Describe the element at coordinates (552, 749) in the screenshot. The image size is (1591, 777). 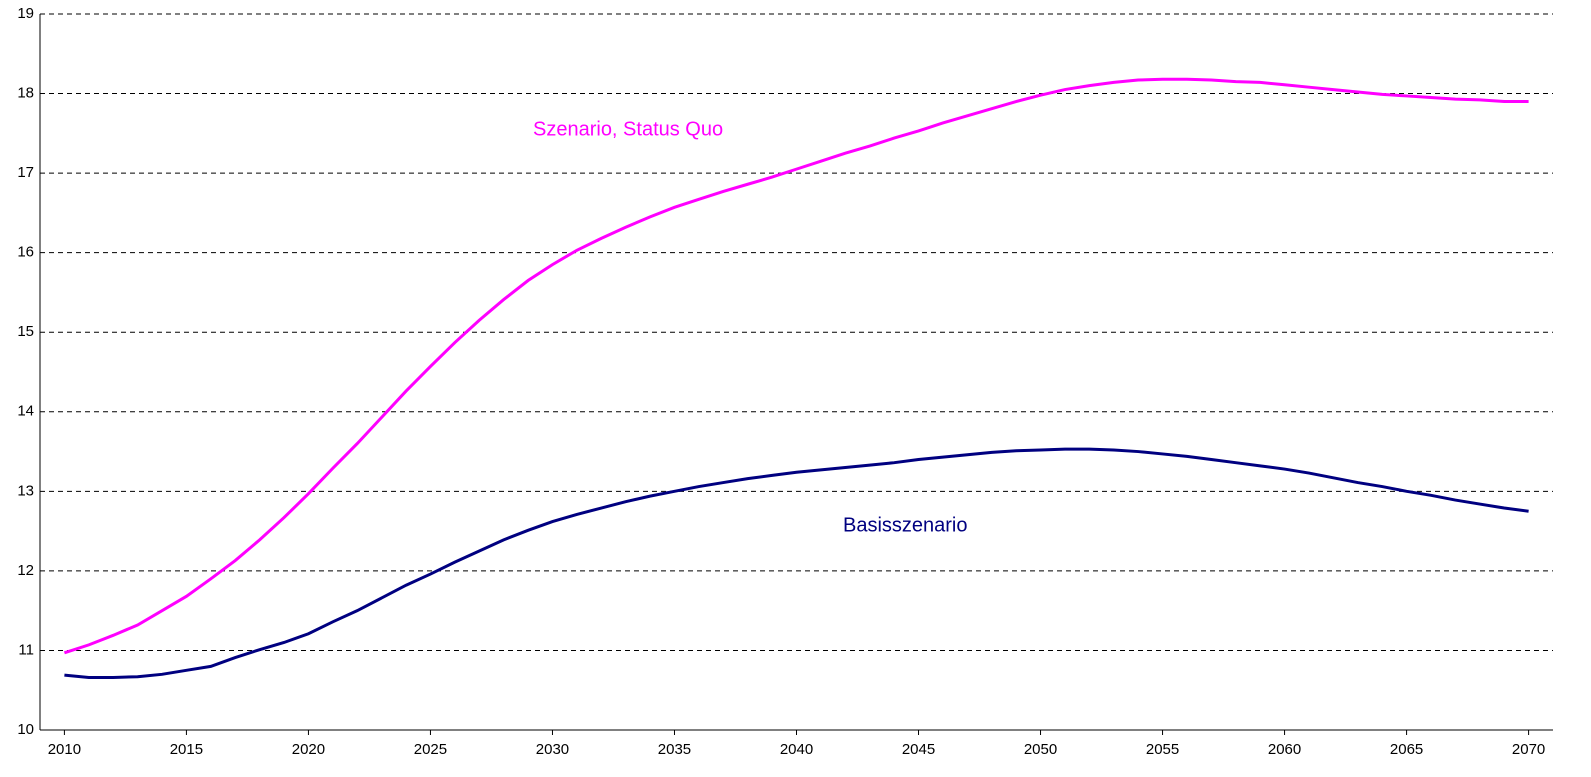
I see `x-tick-label: 2030` at that location.